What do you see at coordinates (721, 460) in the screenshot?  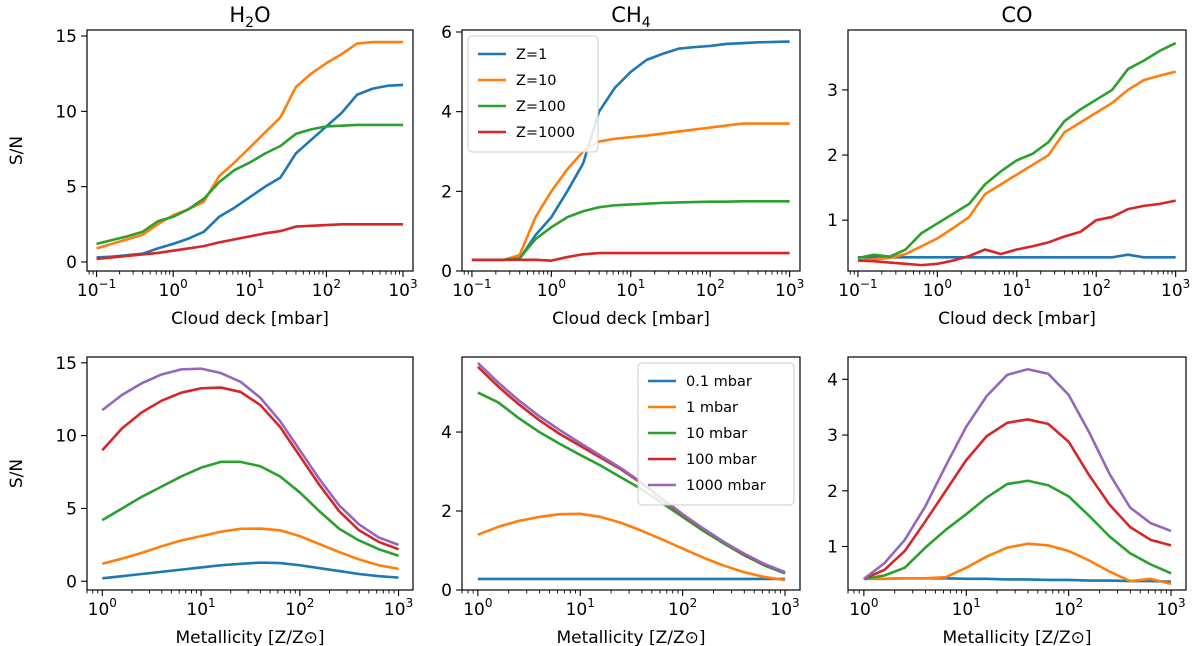 I see `legend-entry: 100 mbar` at bounding box center [721, 460].